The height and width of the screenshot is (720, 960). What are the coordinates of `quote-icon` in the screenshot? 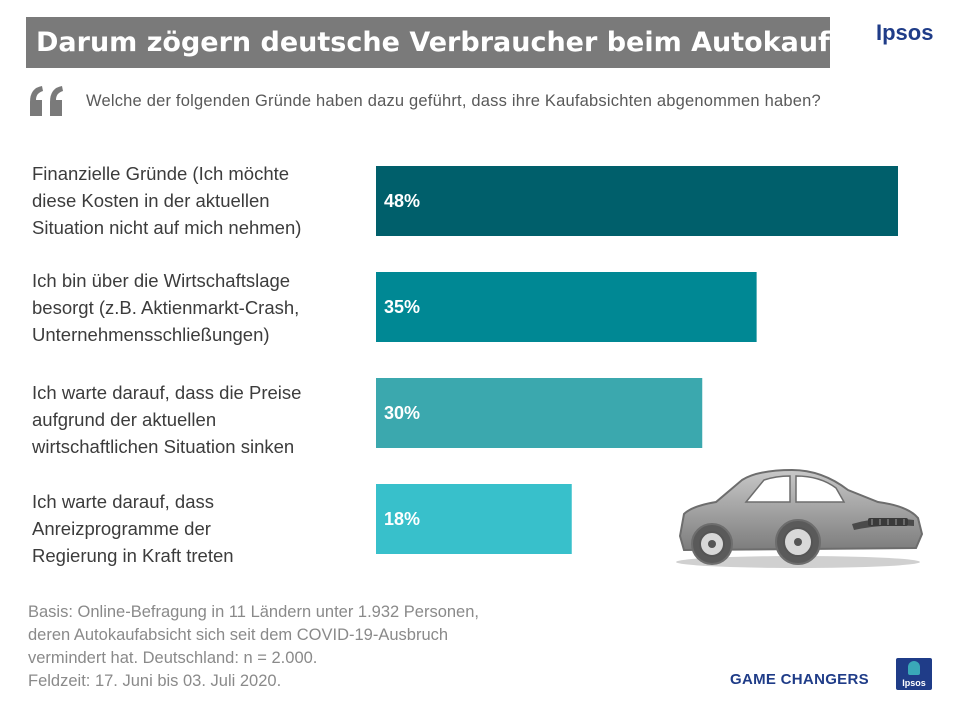 It's located at (46, 101).